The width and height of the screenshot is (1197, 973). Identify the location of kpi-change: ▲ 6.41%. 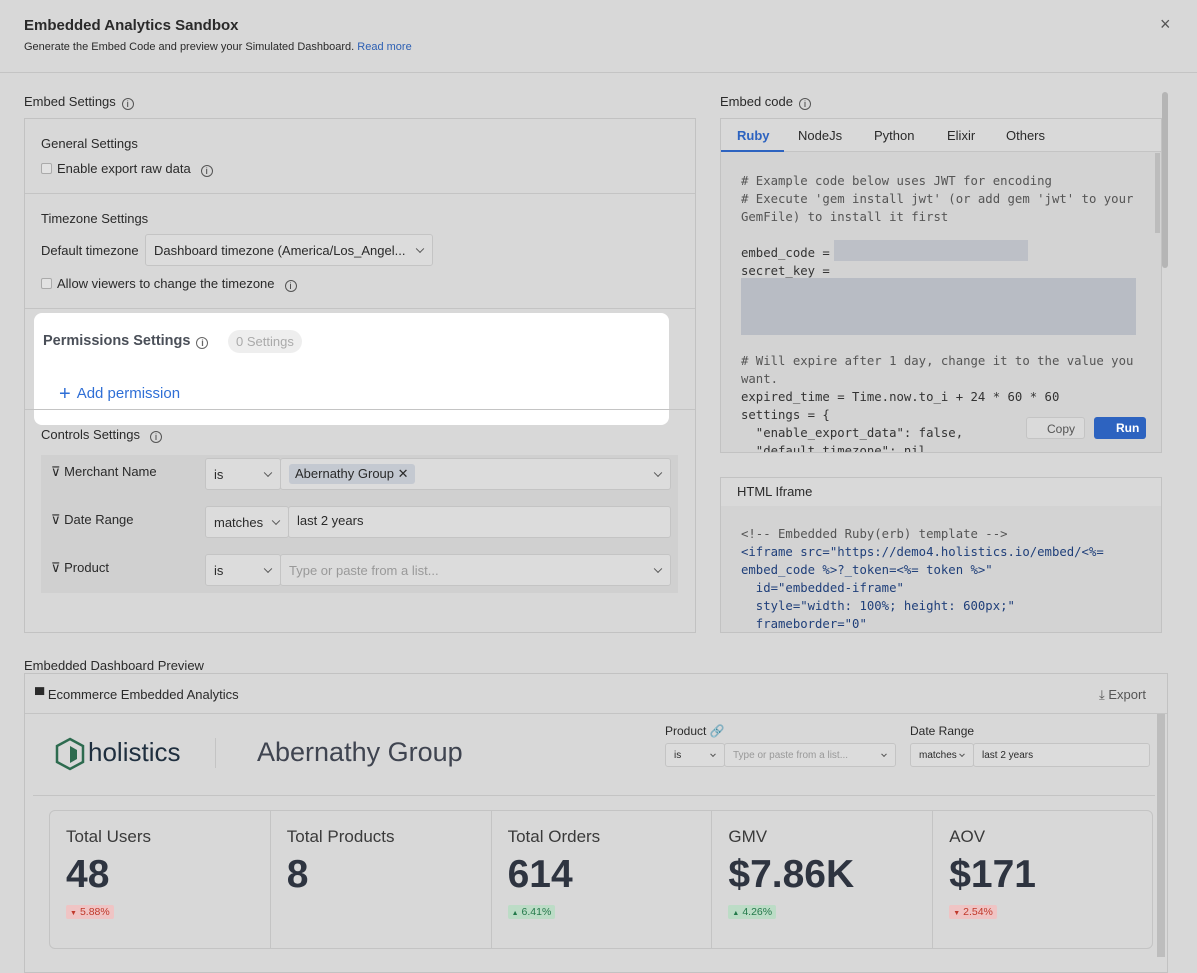
(531, 912).